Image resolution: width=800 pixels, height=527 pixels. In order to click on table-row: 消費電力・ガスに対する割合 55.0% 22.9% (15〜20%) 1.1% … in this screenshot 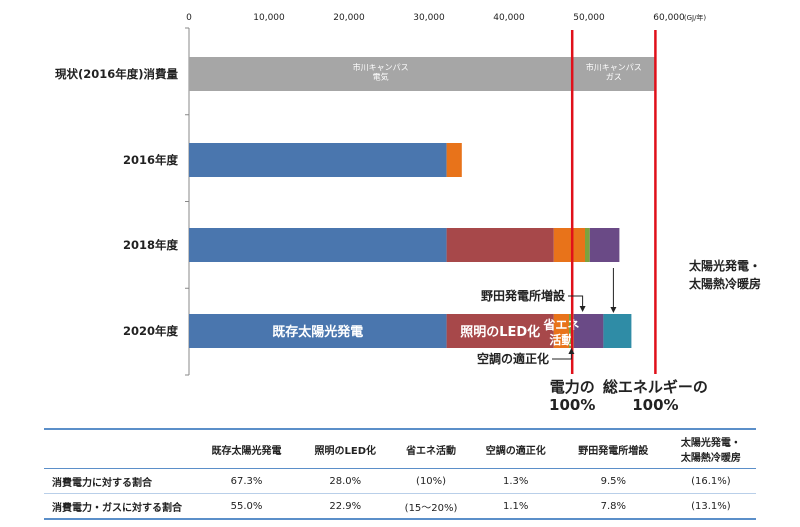, I will do `click(400, 506)`.